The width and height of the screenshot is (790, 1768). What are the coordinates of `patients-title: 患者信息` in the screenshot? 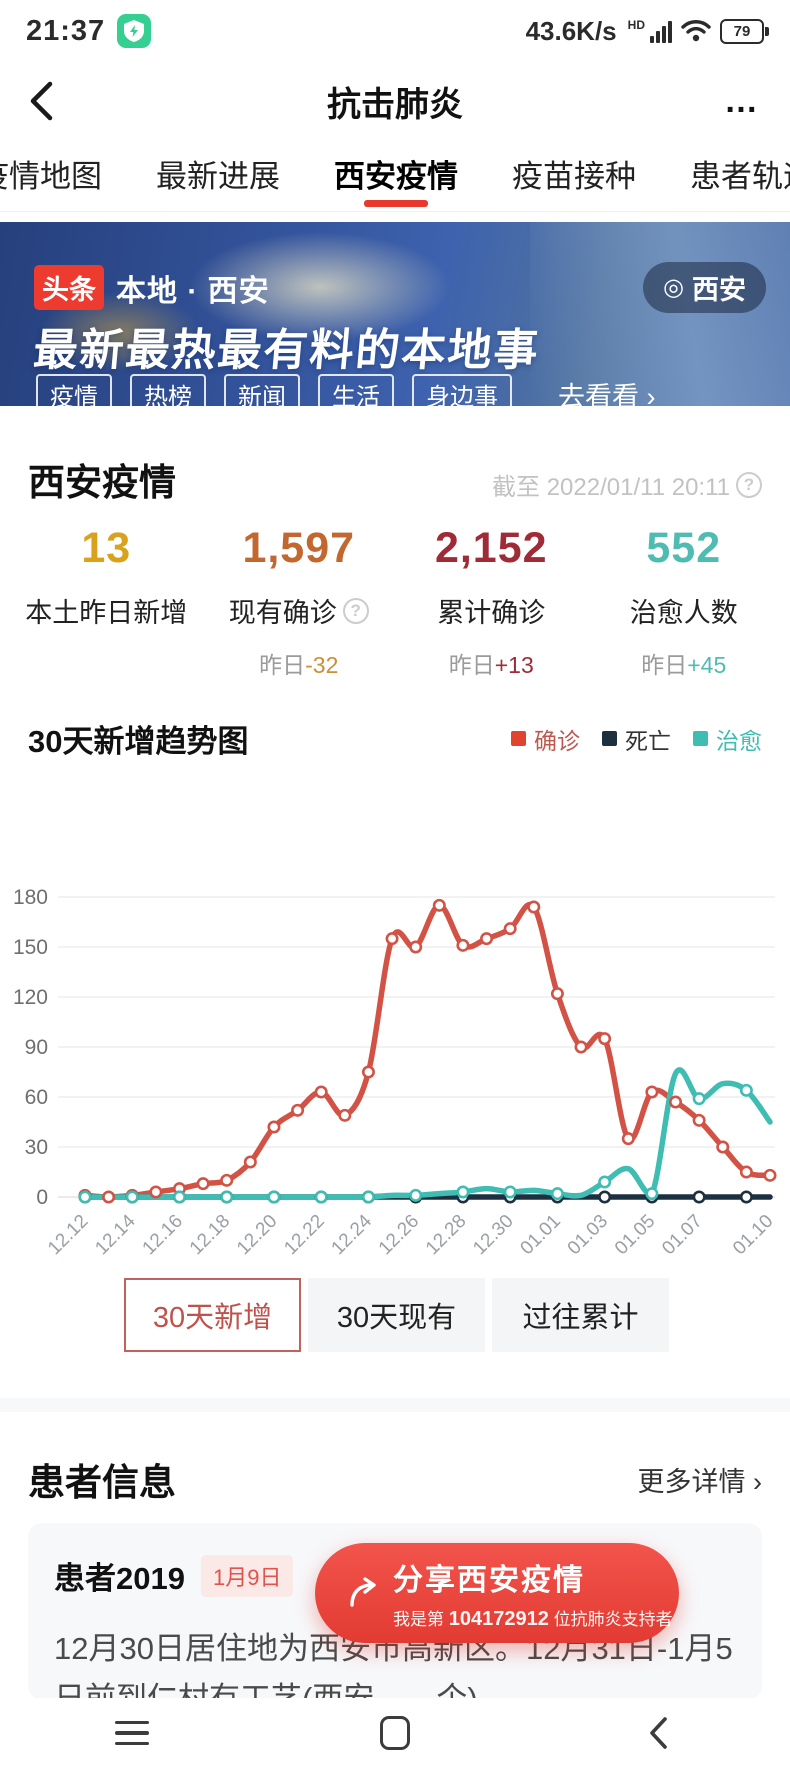 It's located at (102, 1482).